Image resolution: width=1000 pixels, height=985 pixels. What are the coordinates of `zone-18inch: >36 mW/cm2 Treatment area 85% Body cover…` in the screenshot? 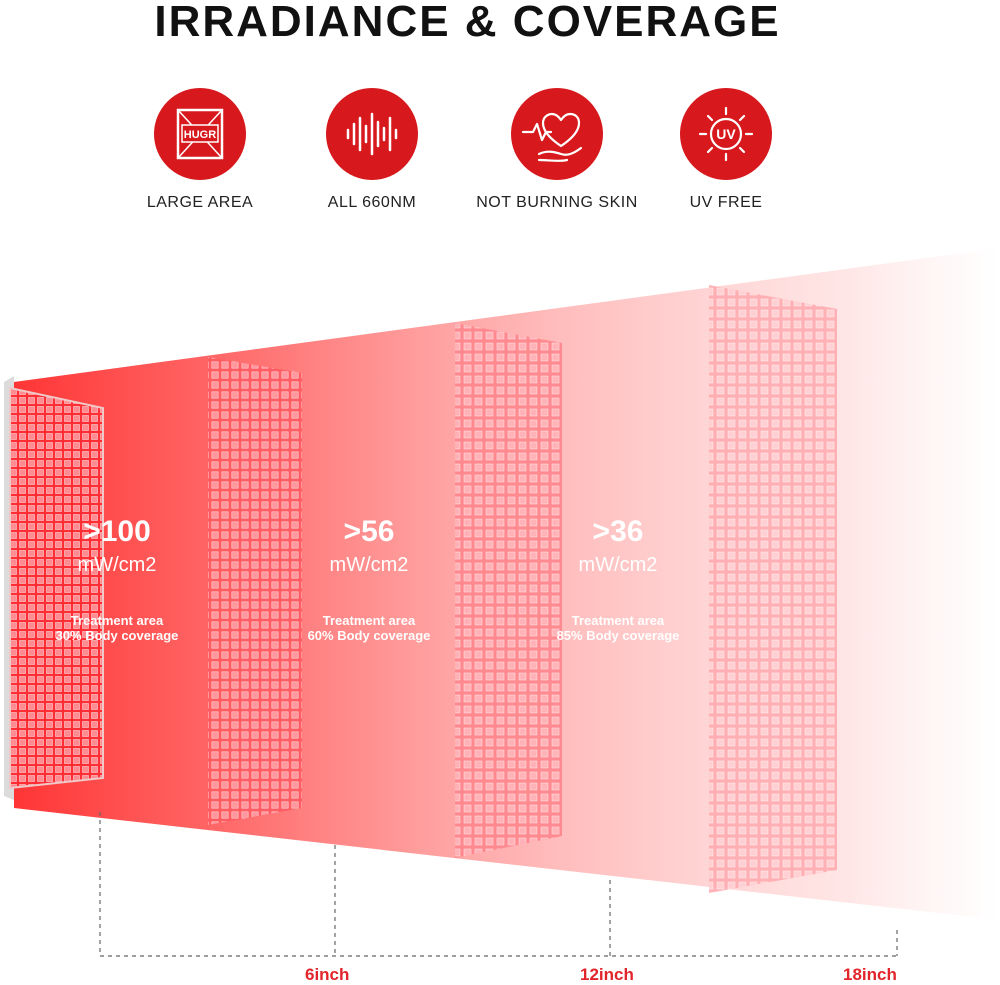 It's located at (618, 579).